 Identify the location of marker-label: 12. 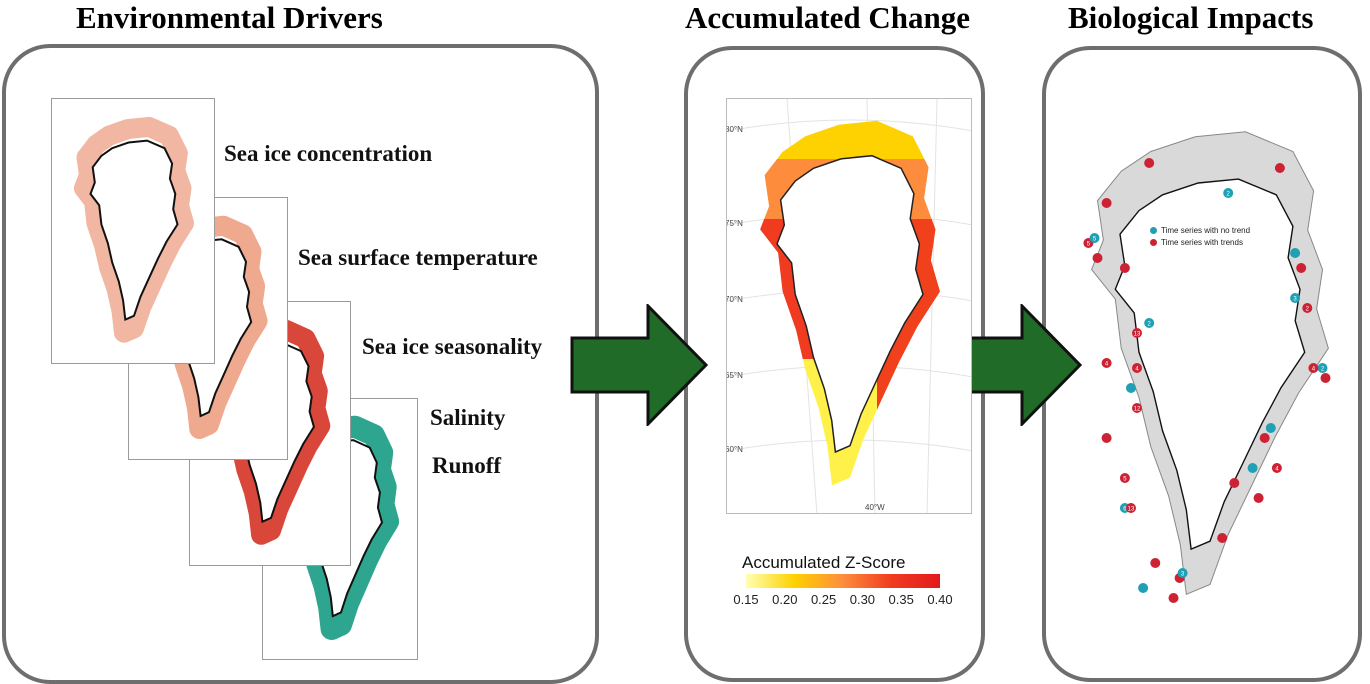
(1137, 410).